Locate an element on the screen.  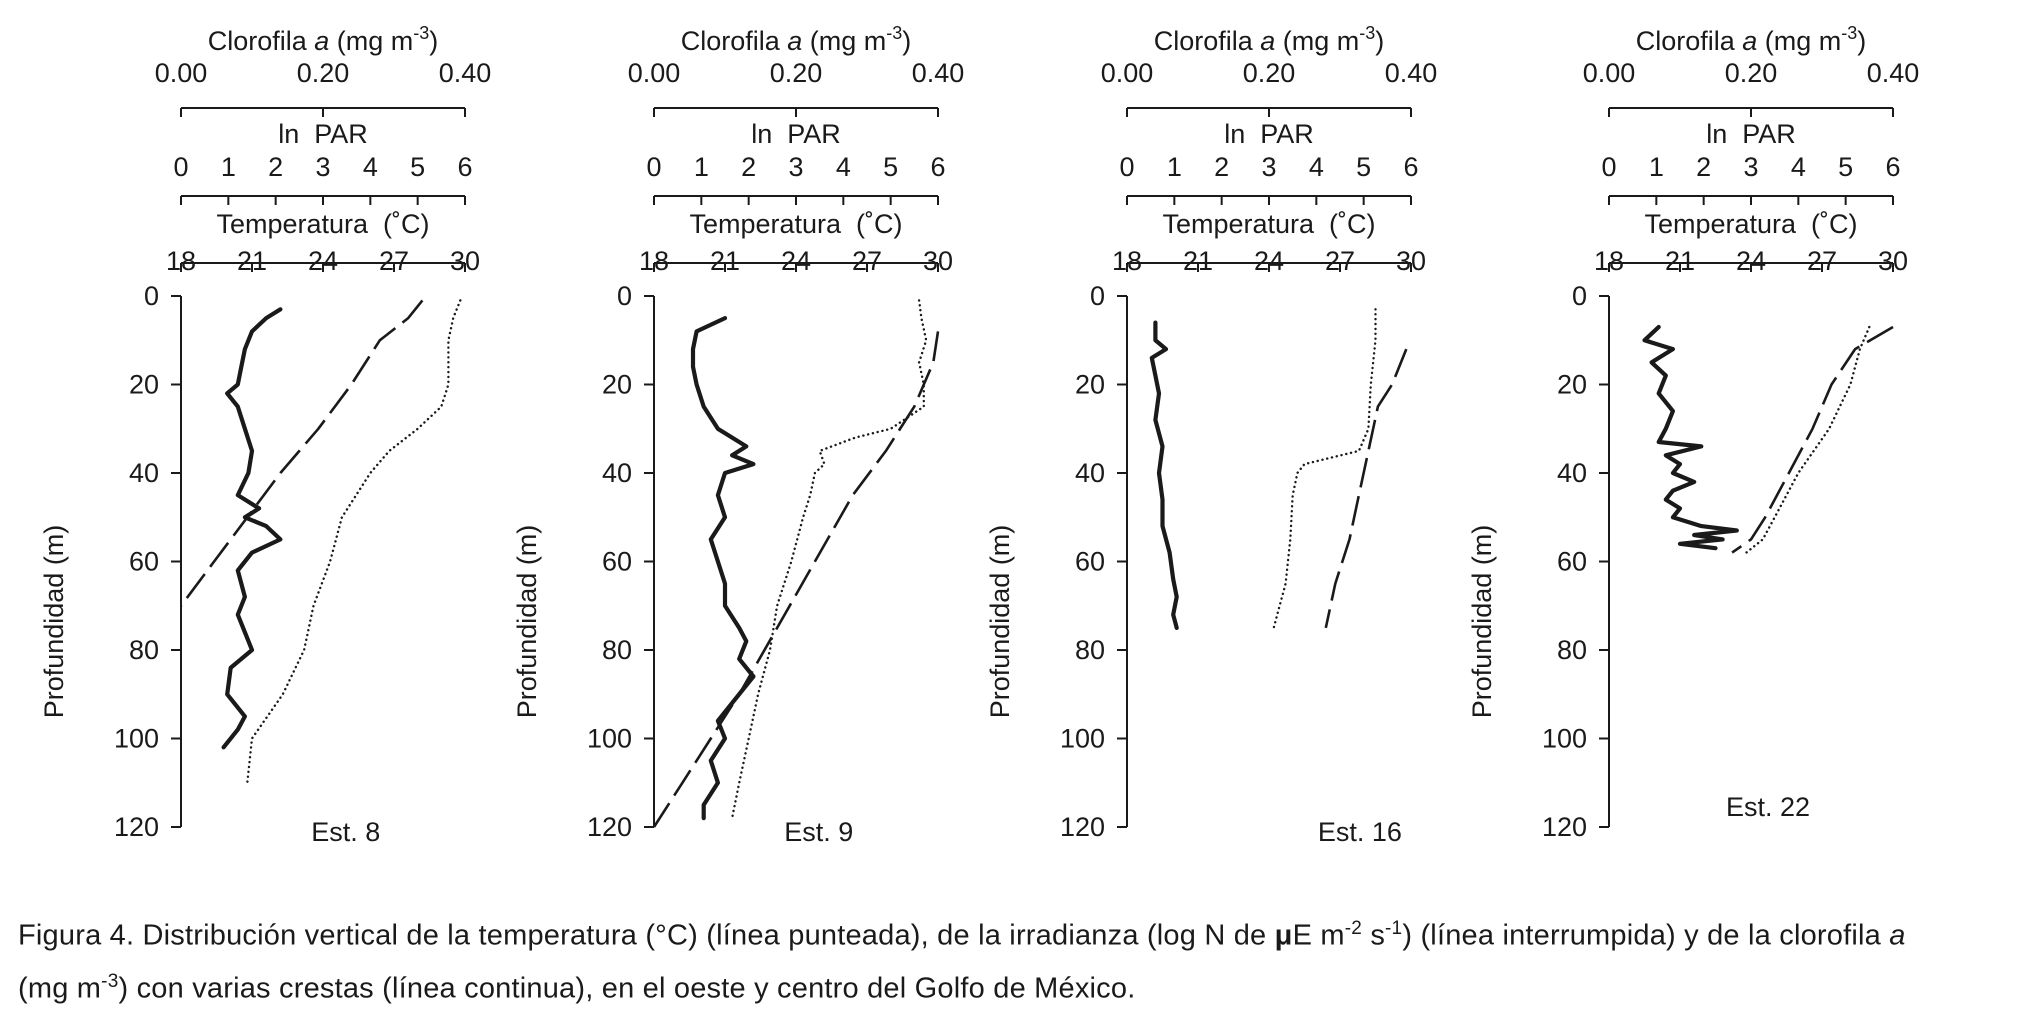
station-label: Est. 16 is located at coordinates (1360, 832).